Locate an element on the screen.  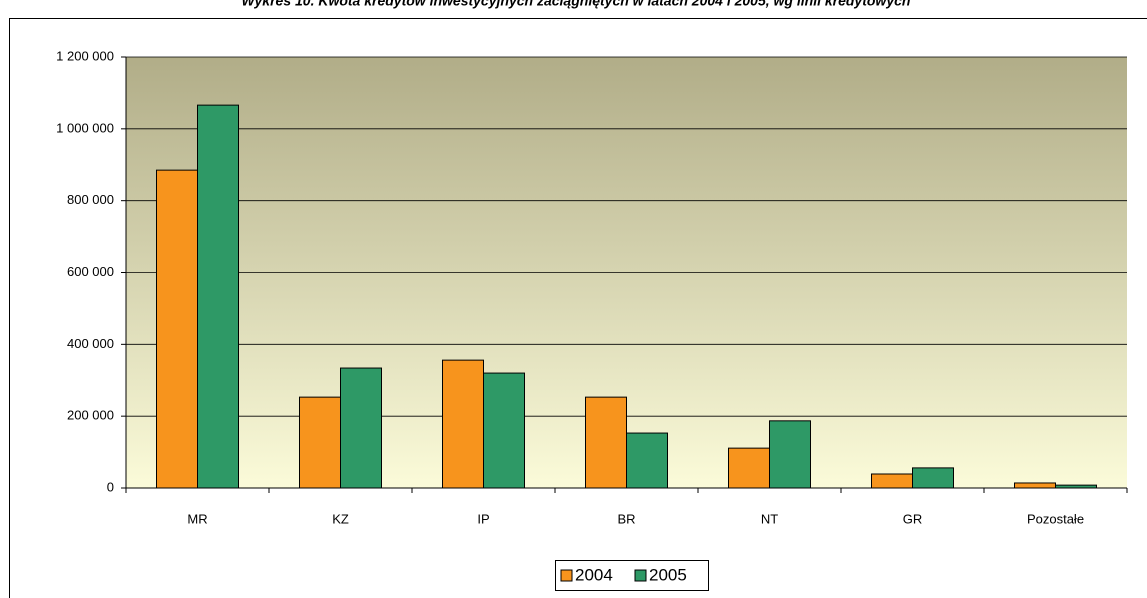
legend-label: 2005 is located at coordinates (668, 574).